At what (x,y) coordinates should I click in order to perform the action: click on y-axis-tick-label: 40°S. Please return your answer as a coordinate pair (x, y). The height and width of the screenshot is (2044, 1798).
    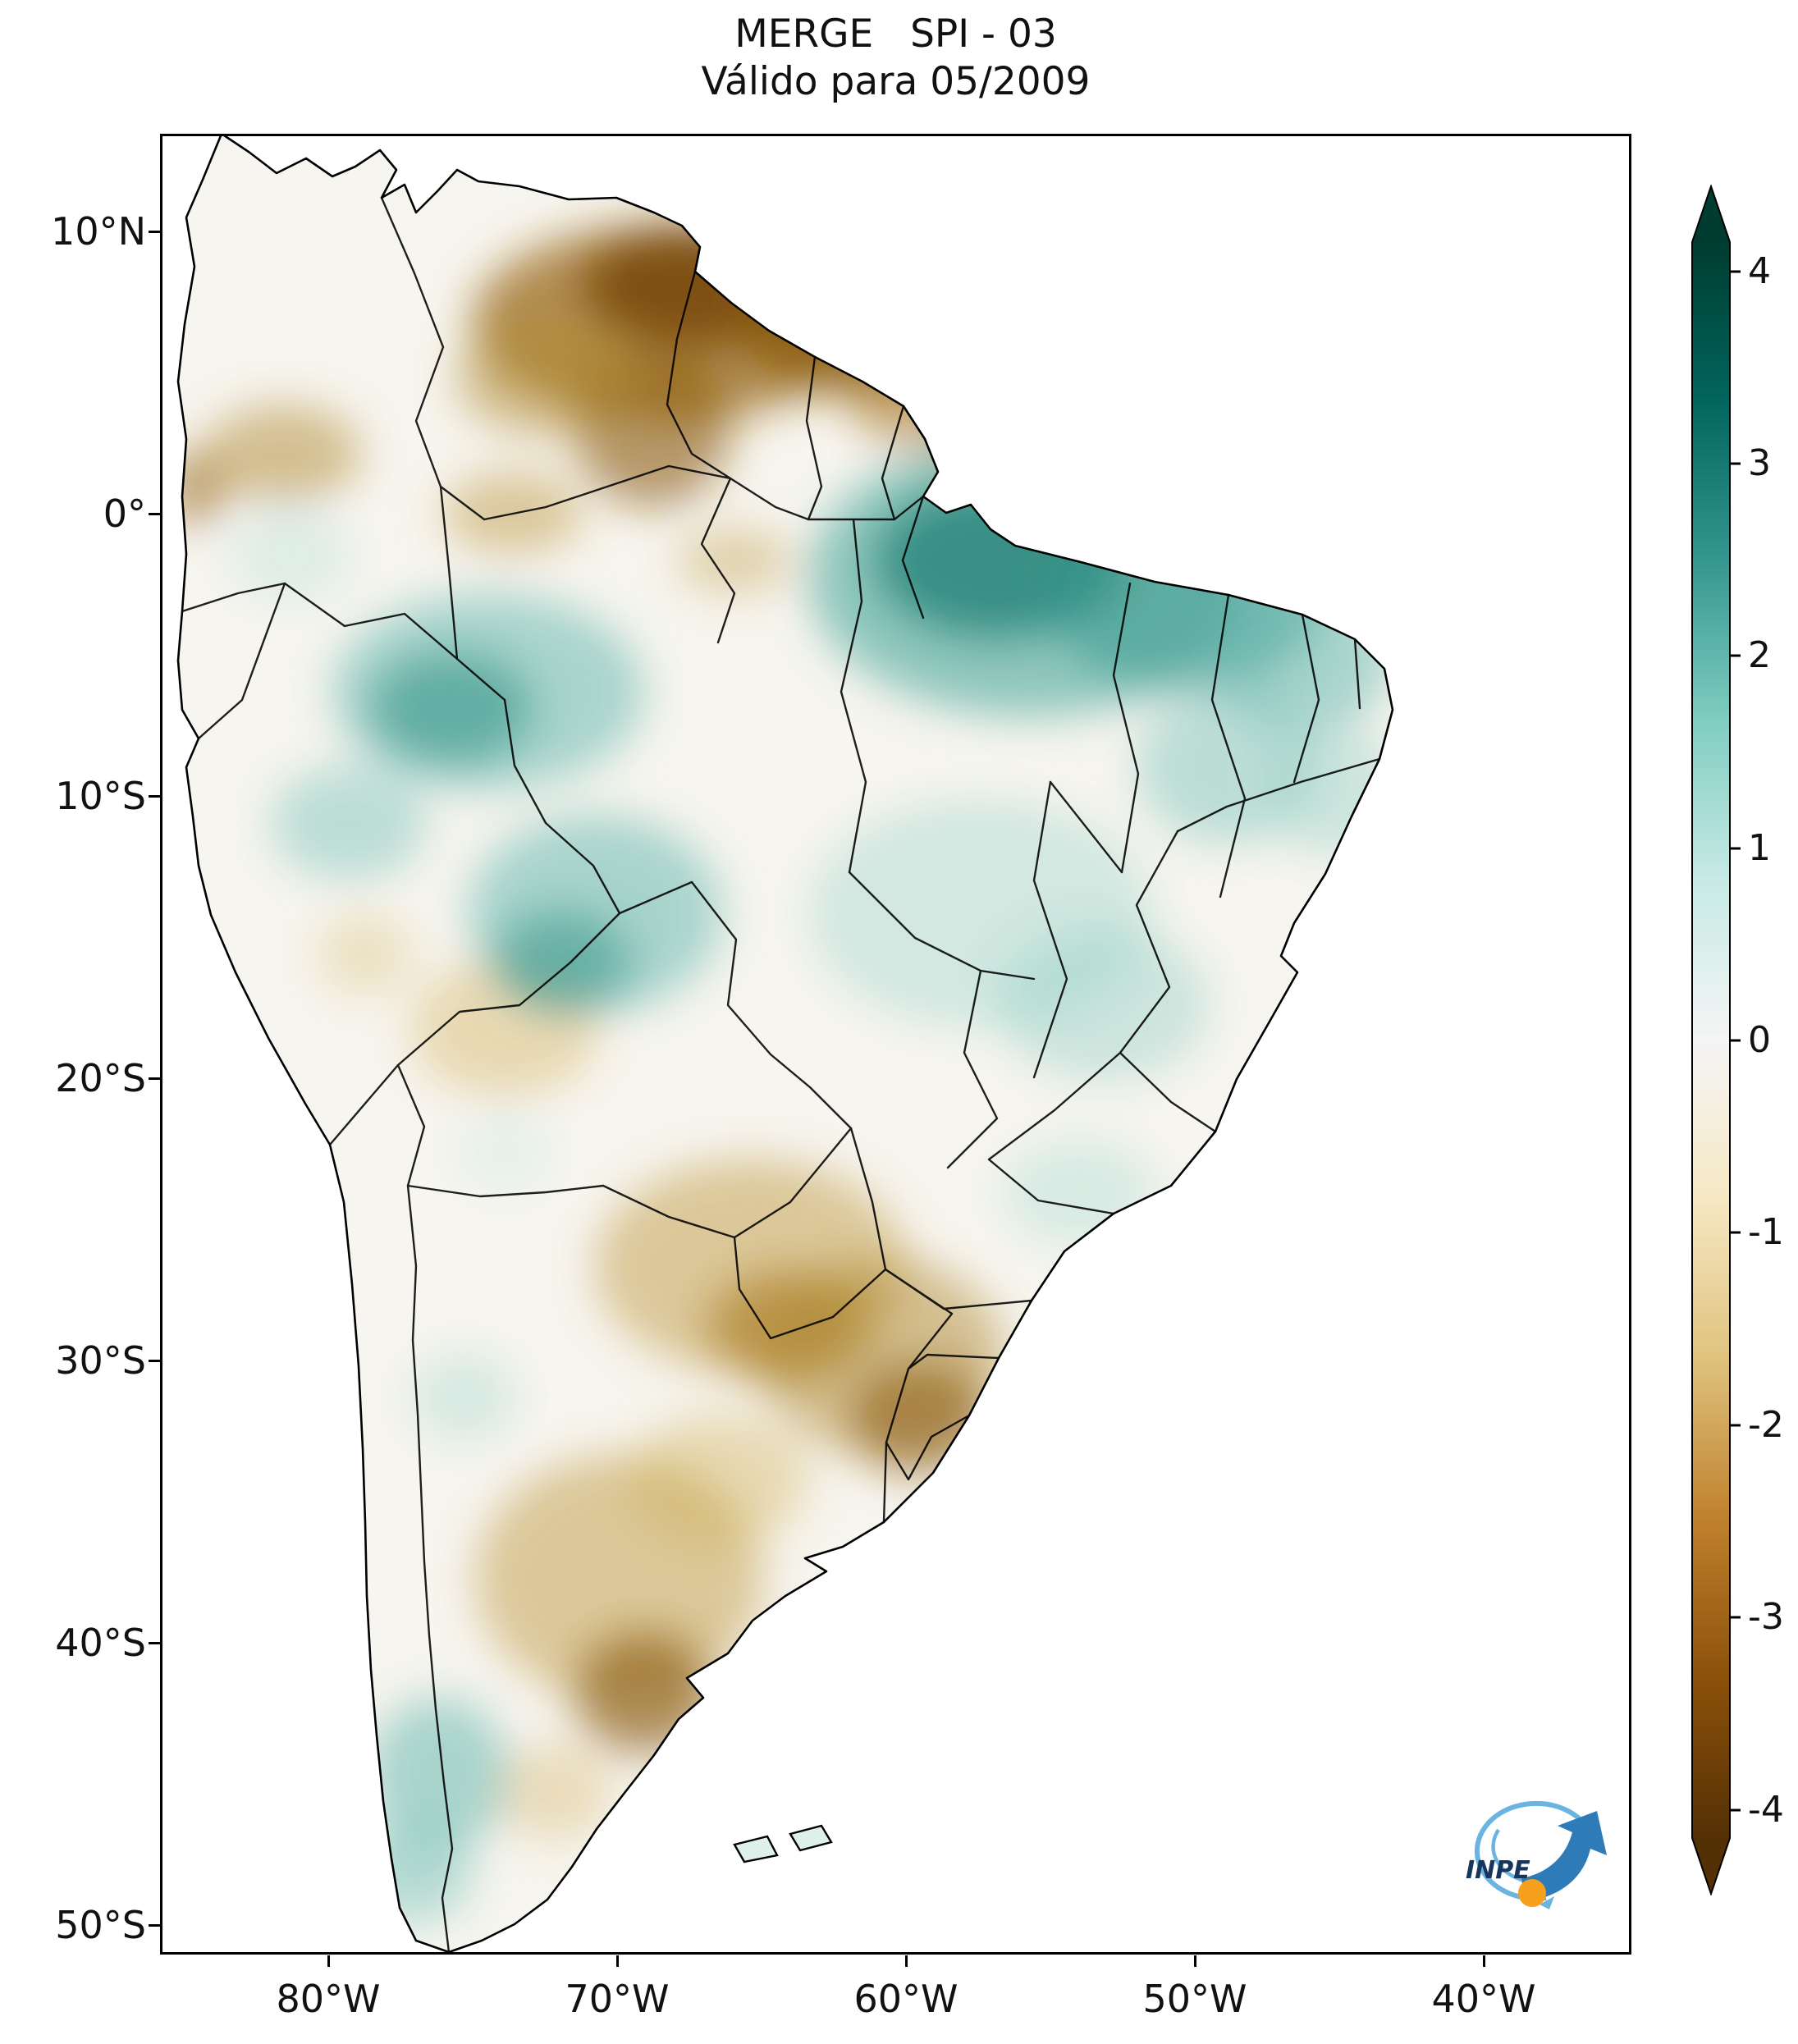
    Looking at the image, I should click on (100, 1643).